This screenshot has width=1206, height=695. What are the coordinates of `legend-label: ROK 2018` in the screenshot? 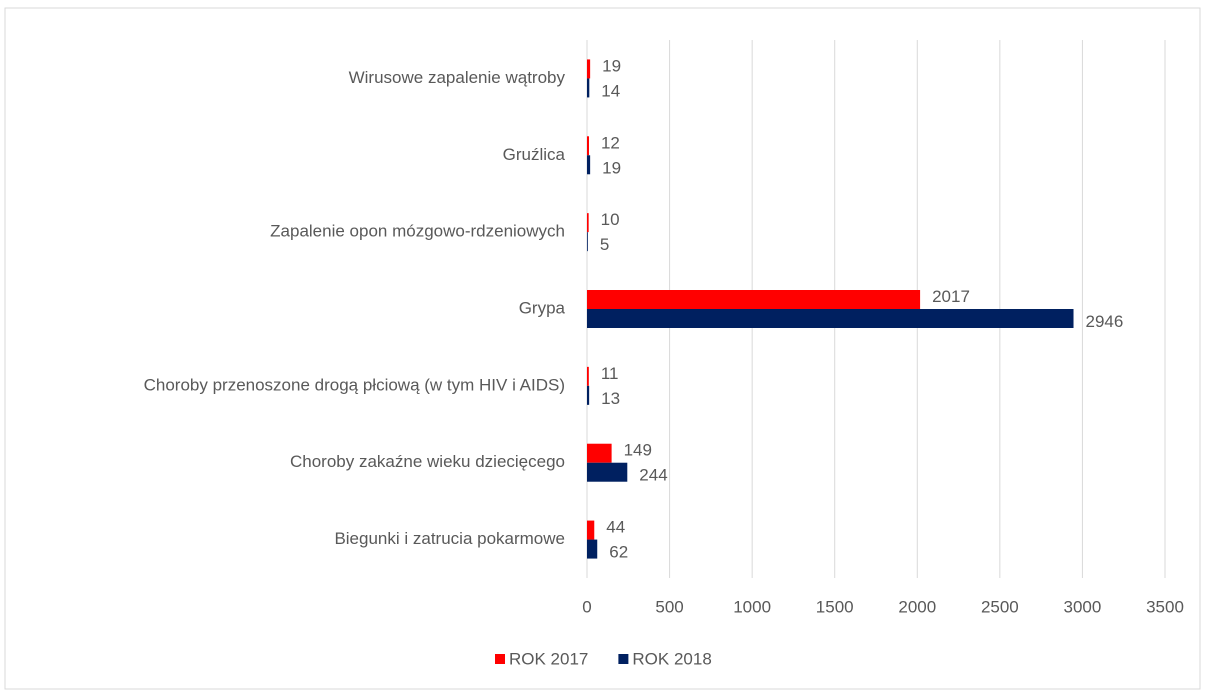 It's located at (671, 658).